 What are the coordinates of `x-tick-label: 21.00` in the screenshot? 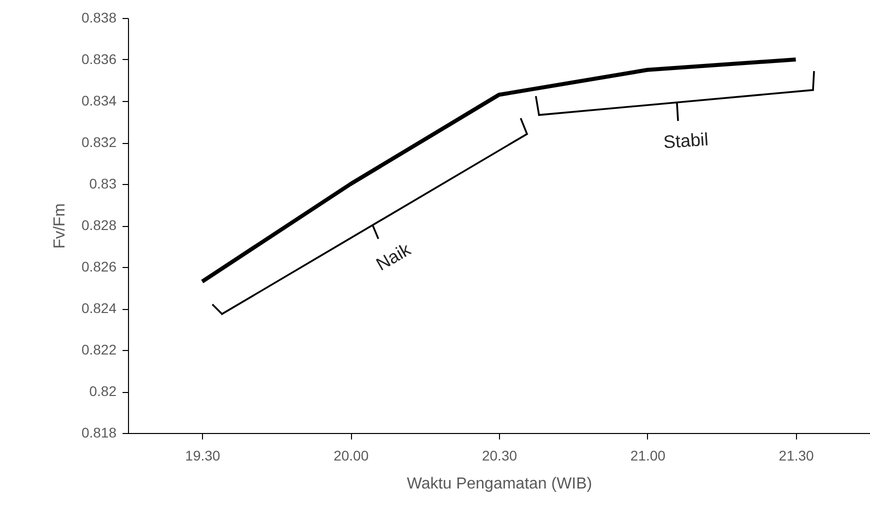 It's located at (648, 456).